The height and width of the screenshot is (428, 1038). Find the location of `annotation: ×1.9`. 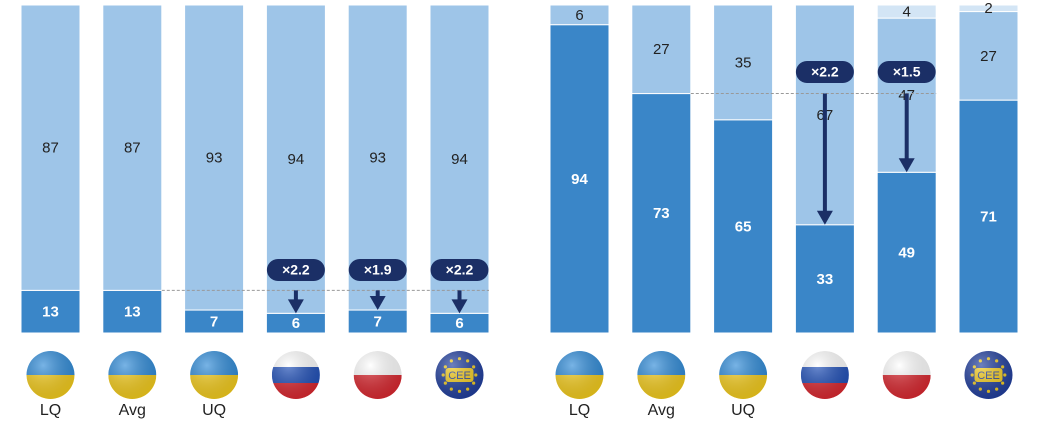

annotation: ×1.9 is located at coordinates (378, 270).